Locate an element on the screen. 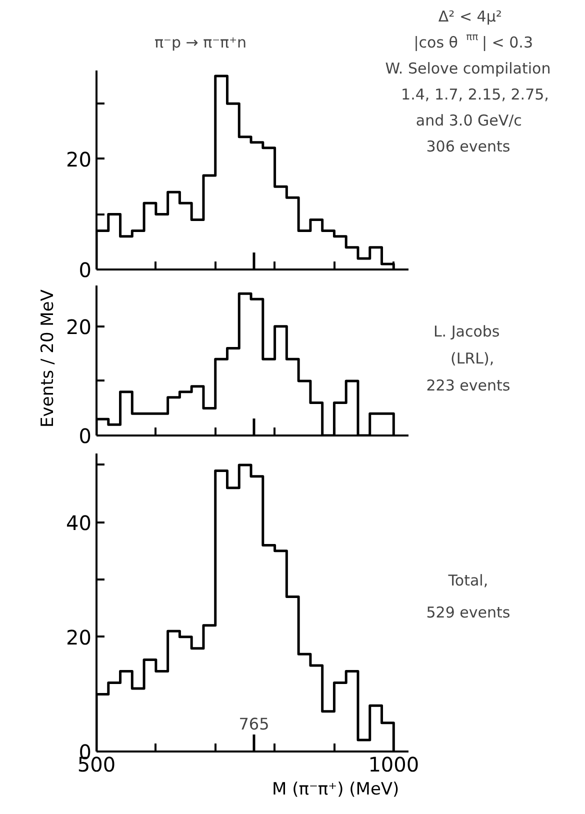 This screenshot has height=814, width=585. ref-line-label: 765 is located at coordinates (254, 724).